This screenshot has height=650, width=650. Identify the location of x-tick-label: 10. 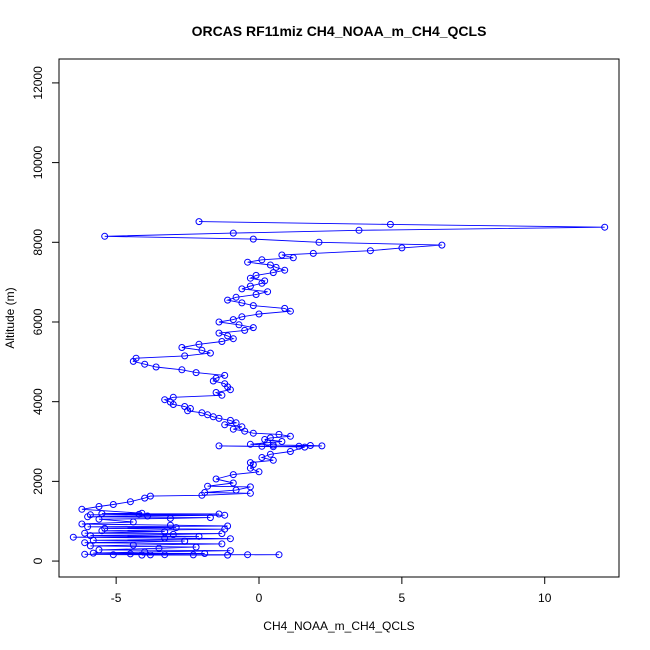
(545, 598).